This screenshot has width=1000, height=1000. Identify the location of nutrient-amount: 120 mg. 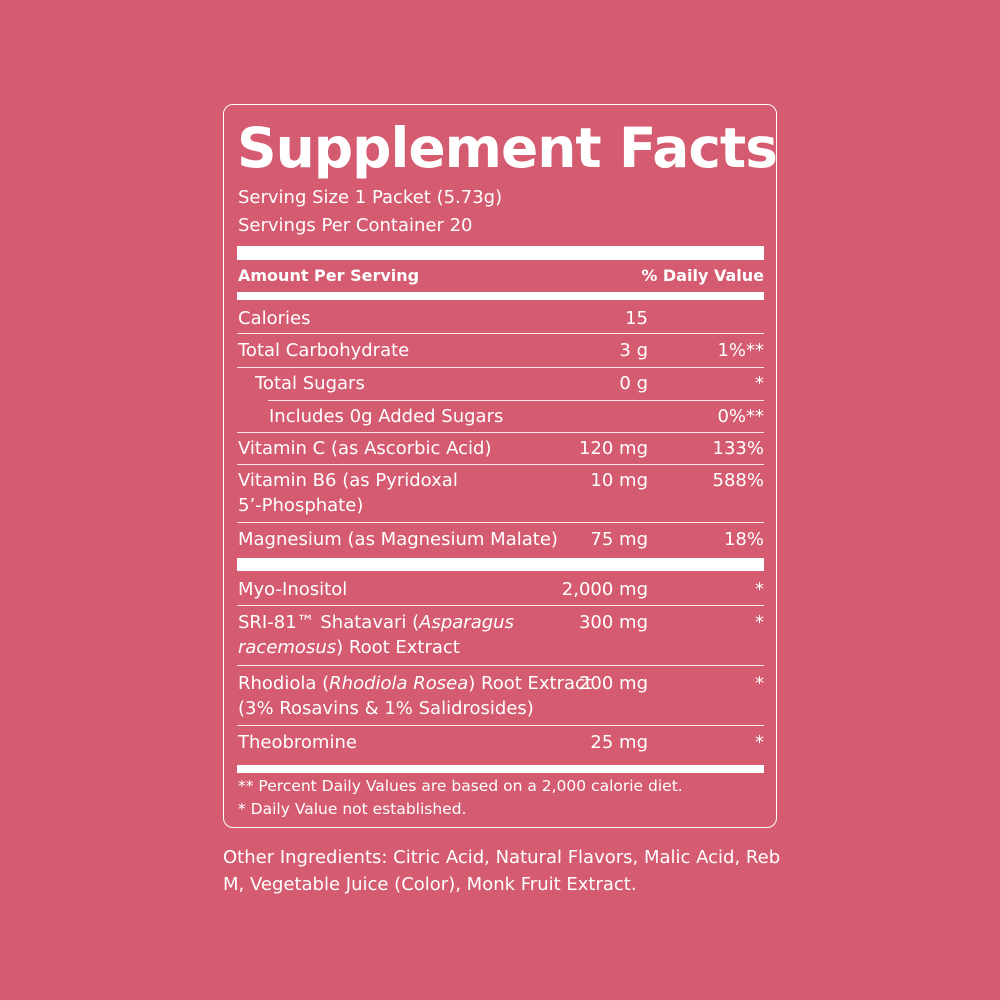
(613, 448).